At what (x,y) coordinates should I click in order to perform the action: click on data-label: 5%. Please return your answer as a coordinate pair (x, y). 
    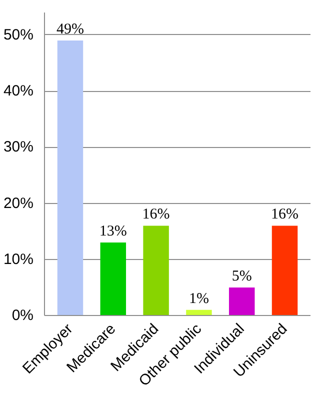
    Looking at the image, I should click on (242, 276).